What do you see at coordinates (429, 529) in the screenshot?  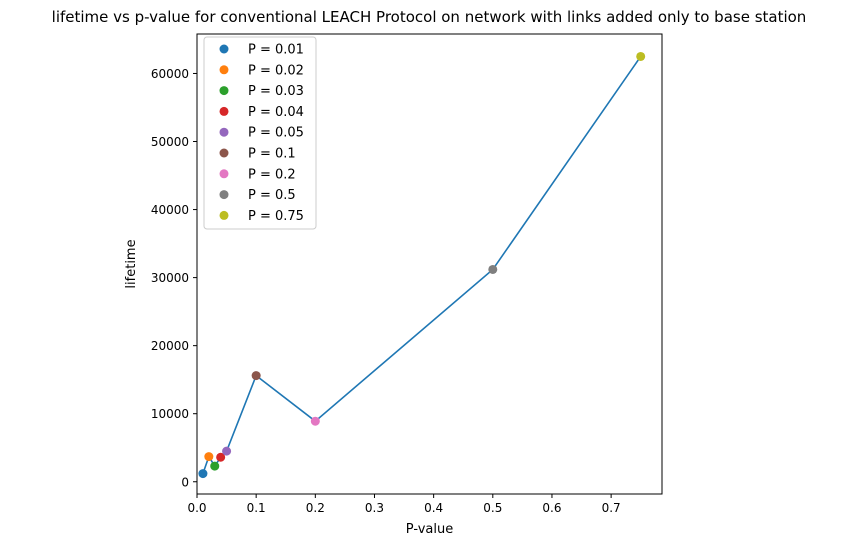 I see `x-axis-label: P-value` at bounding box center [429, 529].